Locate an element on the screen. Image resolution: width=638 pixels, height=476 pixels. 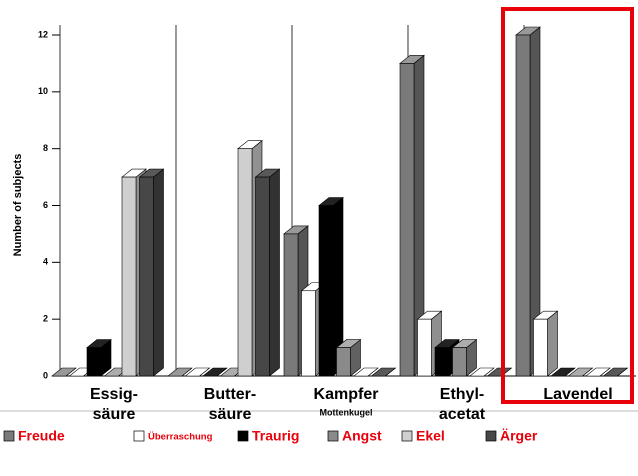
legend-label: Angst is located at coordinates (362, 436).